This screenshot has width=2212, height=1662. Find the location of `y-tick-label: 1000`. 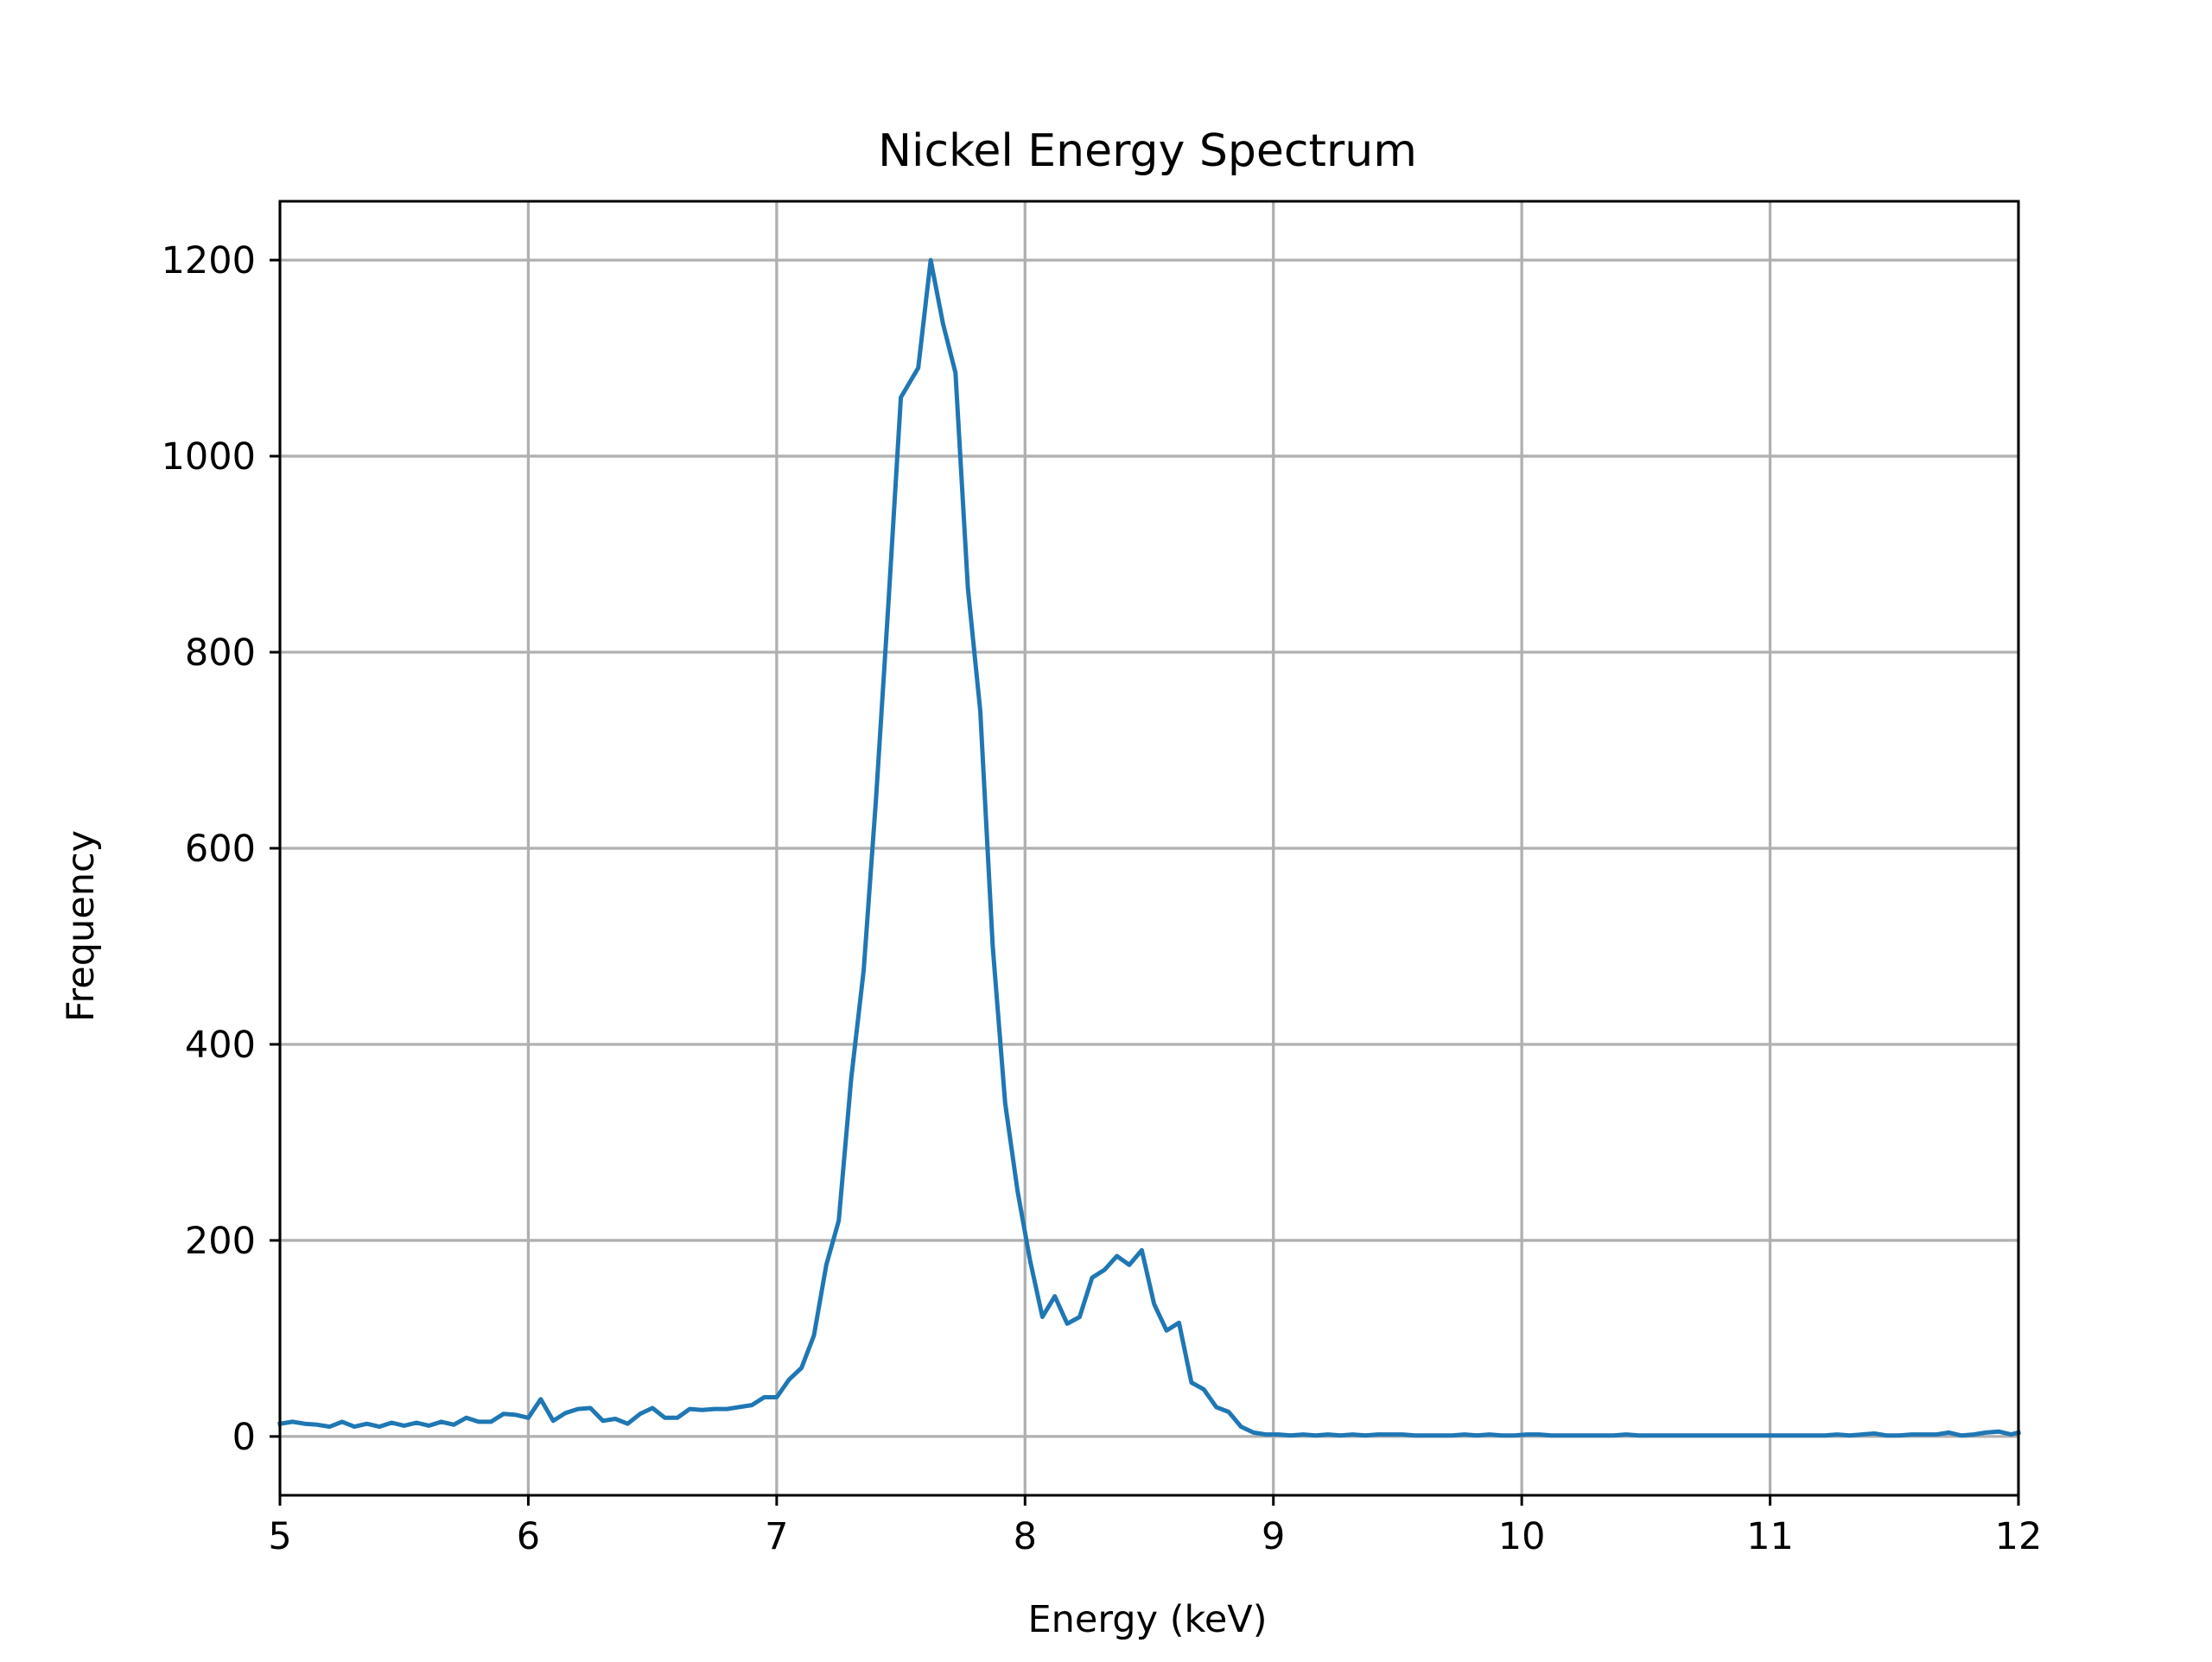

y-tick-label: 1000 is located at coordinates (209, 457).